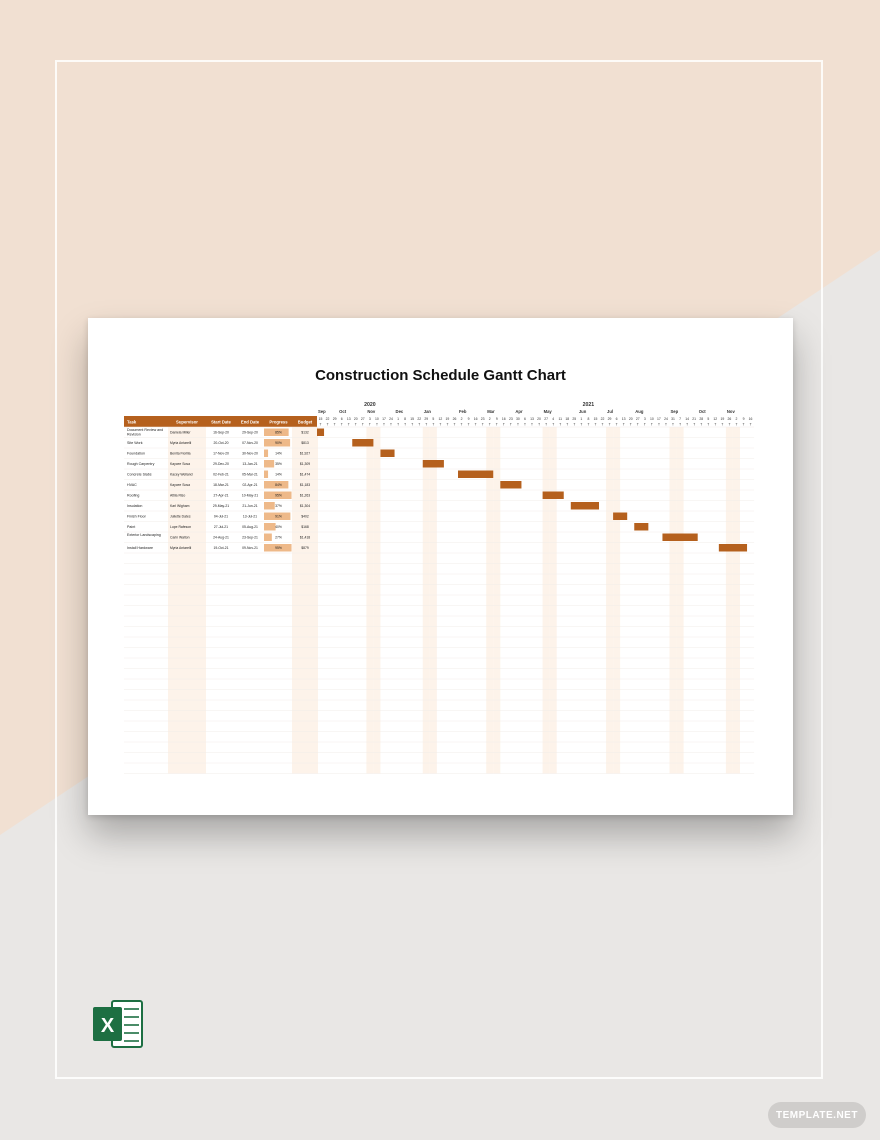 The height and width of the screenshot is (1140, 880). I want to click on svg-text: X, so click(108, 1026).